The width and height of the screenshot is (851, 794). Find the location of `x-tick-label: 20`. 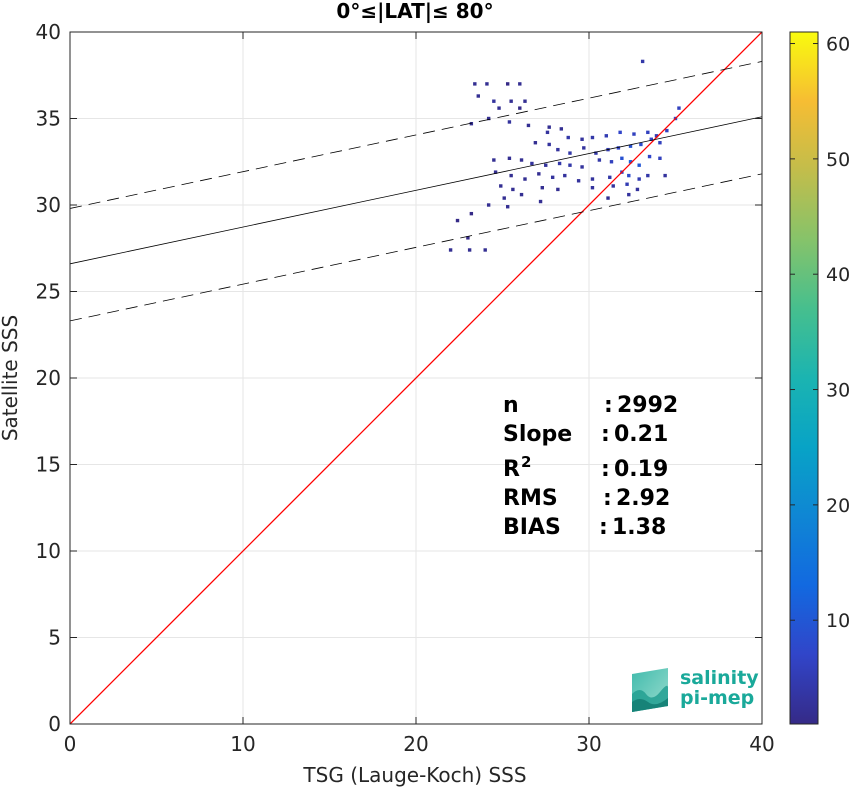

x-tick-label: 20 is located at coordinates (415, 744).